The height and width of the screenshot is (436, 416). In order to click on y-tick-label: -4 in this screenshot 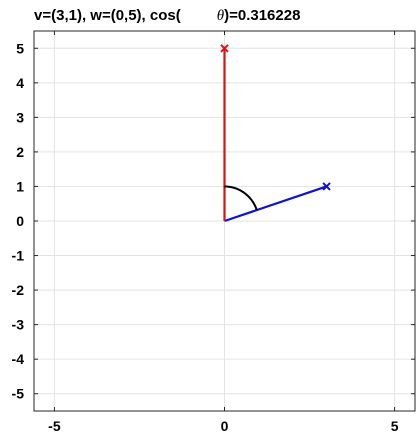, I will do `click(18, 359)`.